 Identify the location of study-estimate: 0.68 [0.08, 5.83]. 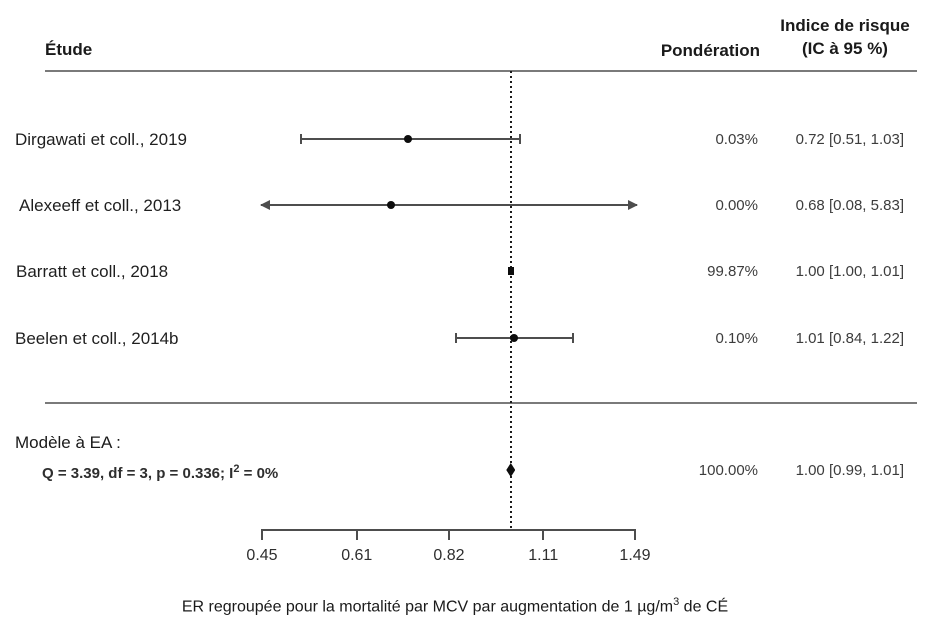
(849, 205).